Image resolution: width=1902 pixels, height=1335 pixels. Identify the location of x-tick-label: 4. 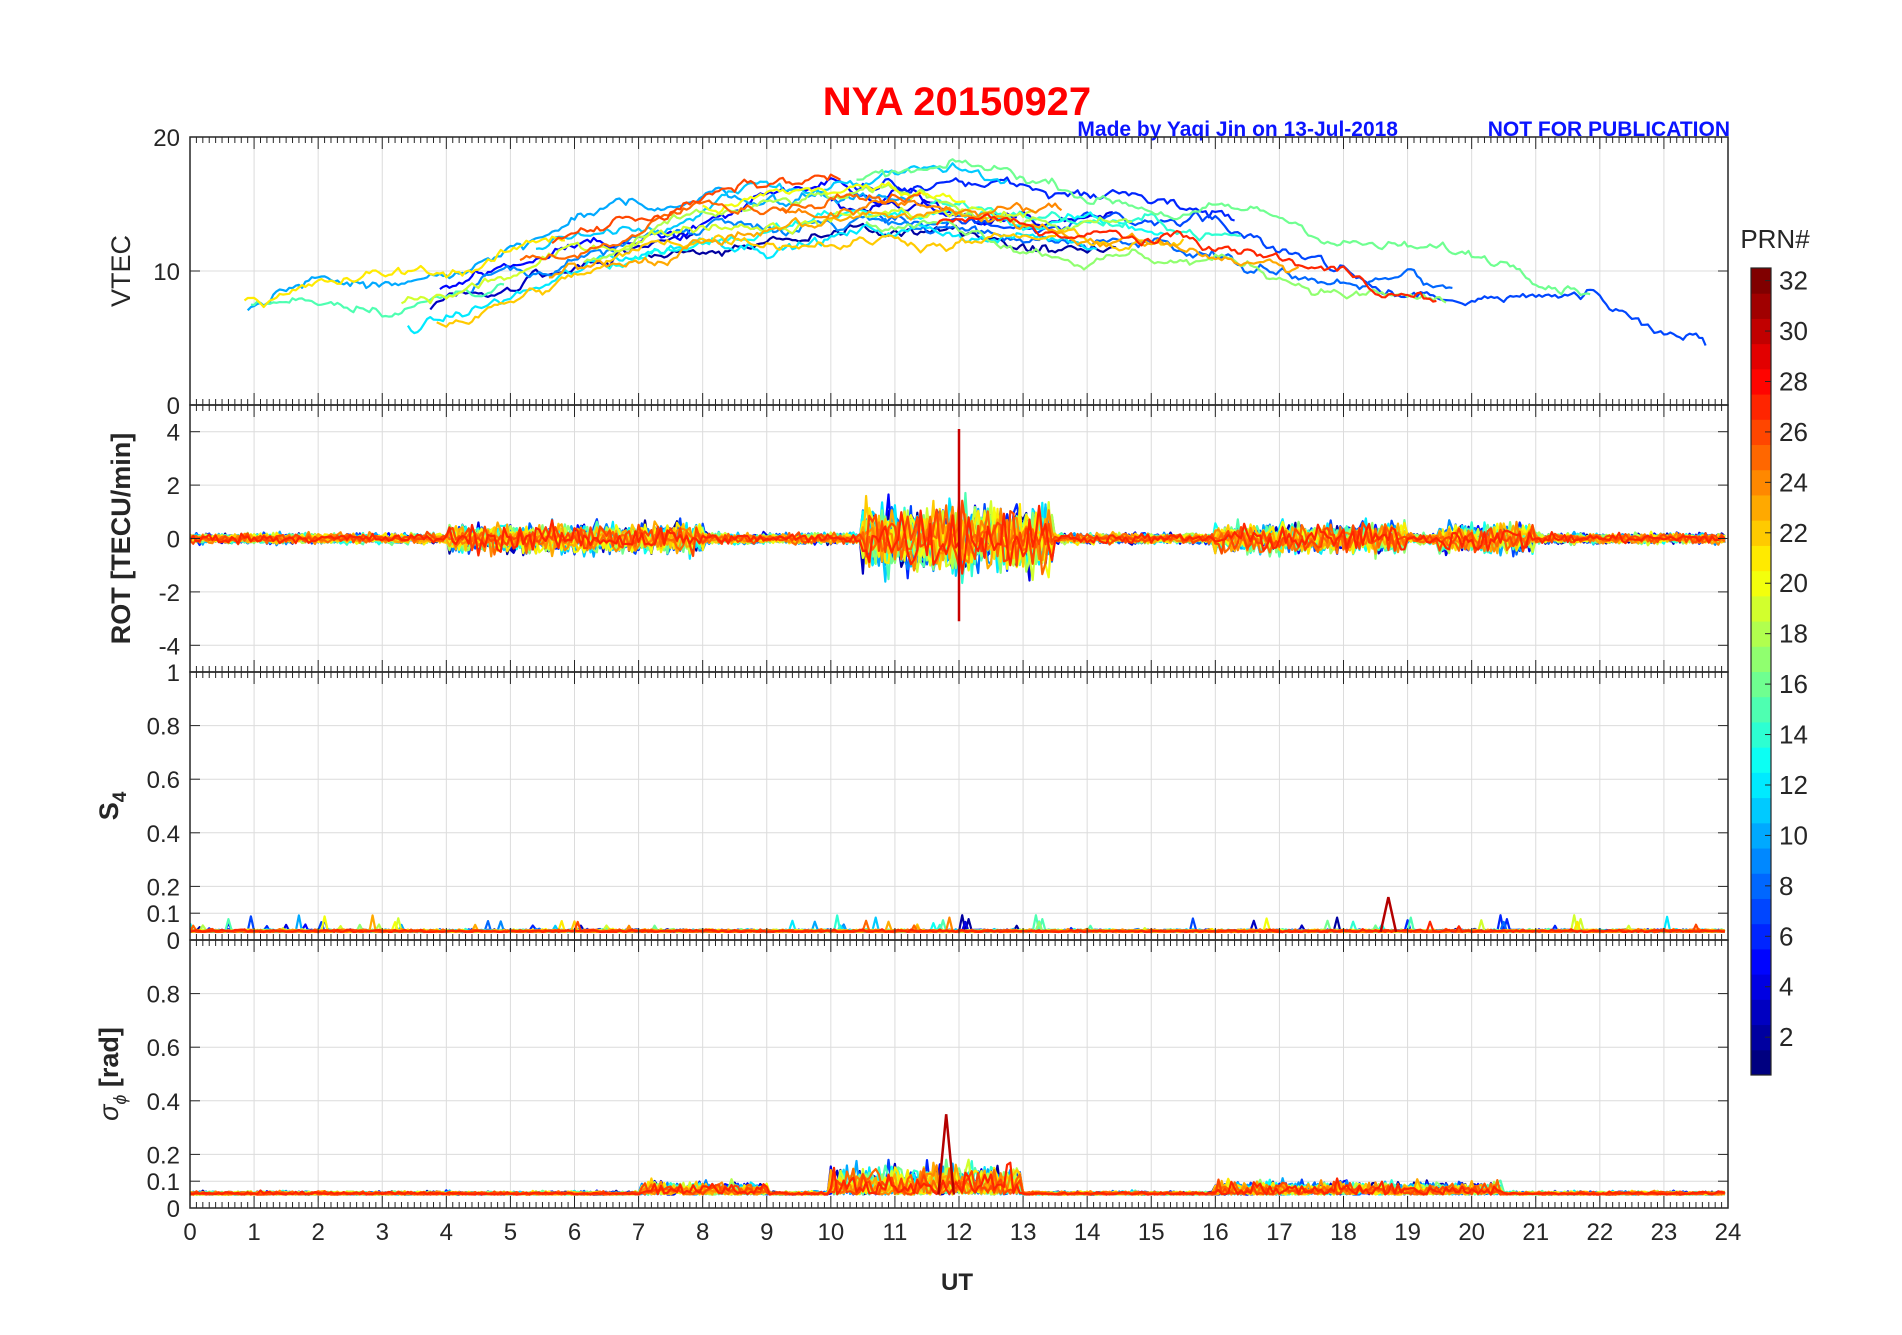
(446, 1232).